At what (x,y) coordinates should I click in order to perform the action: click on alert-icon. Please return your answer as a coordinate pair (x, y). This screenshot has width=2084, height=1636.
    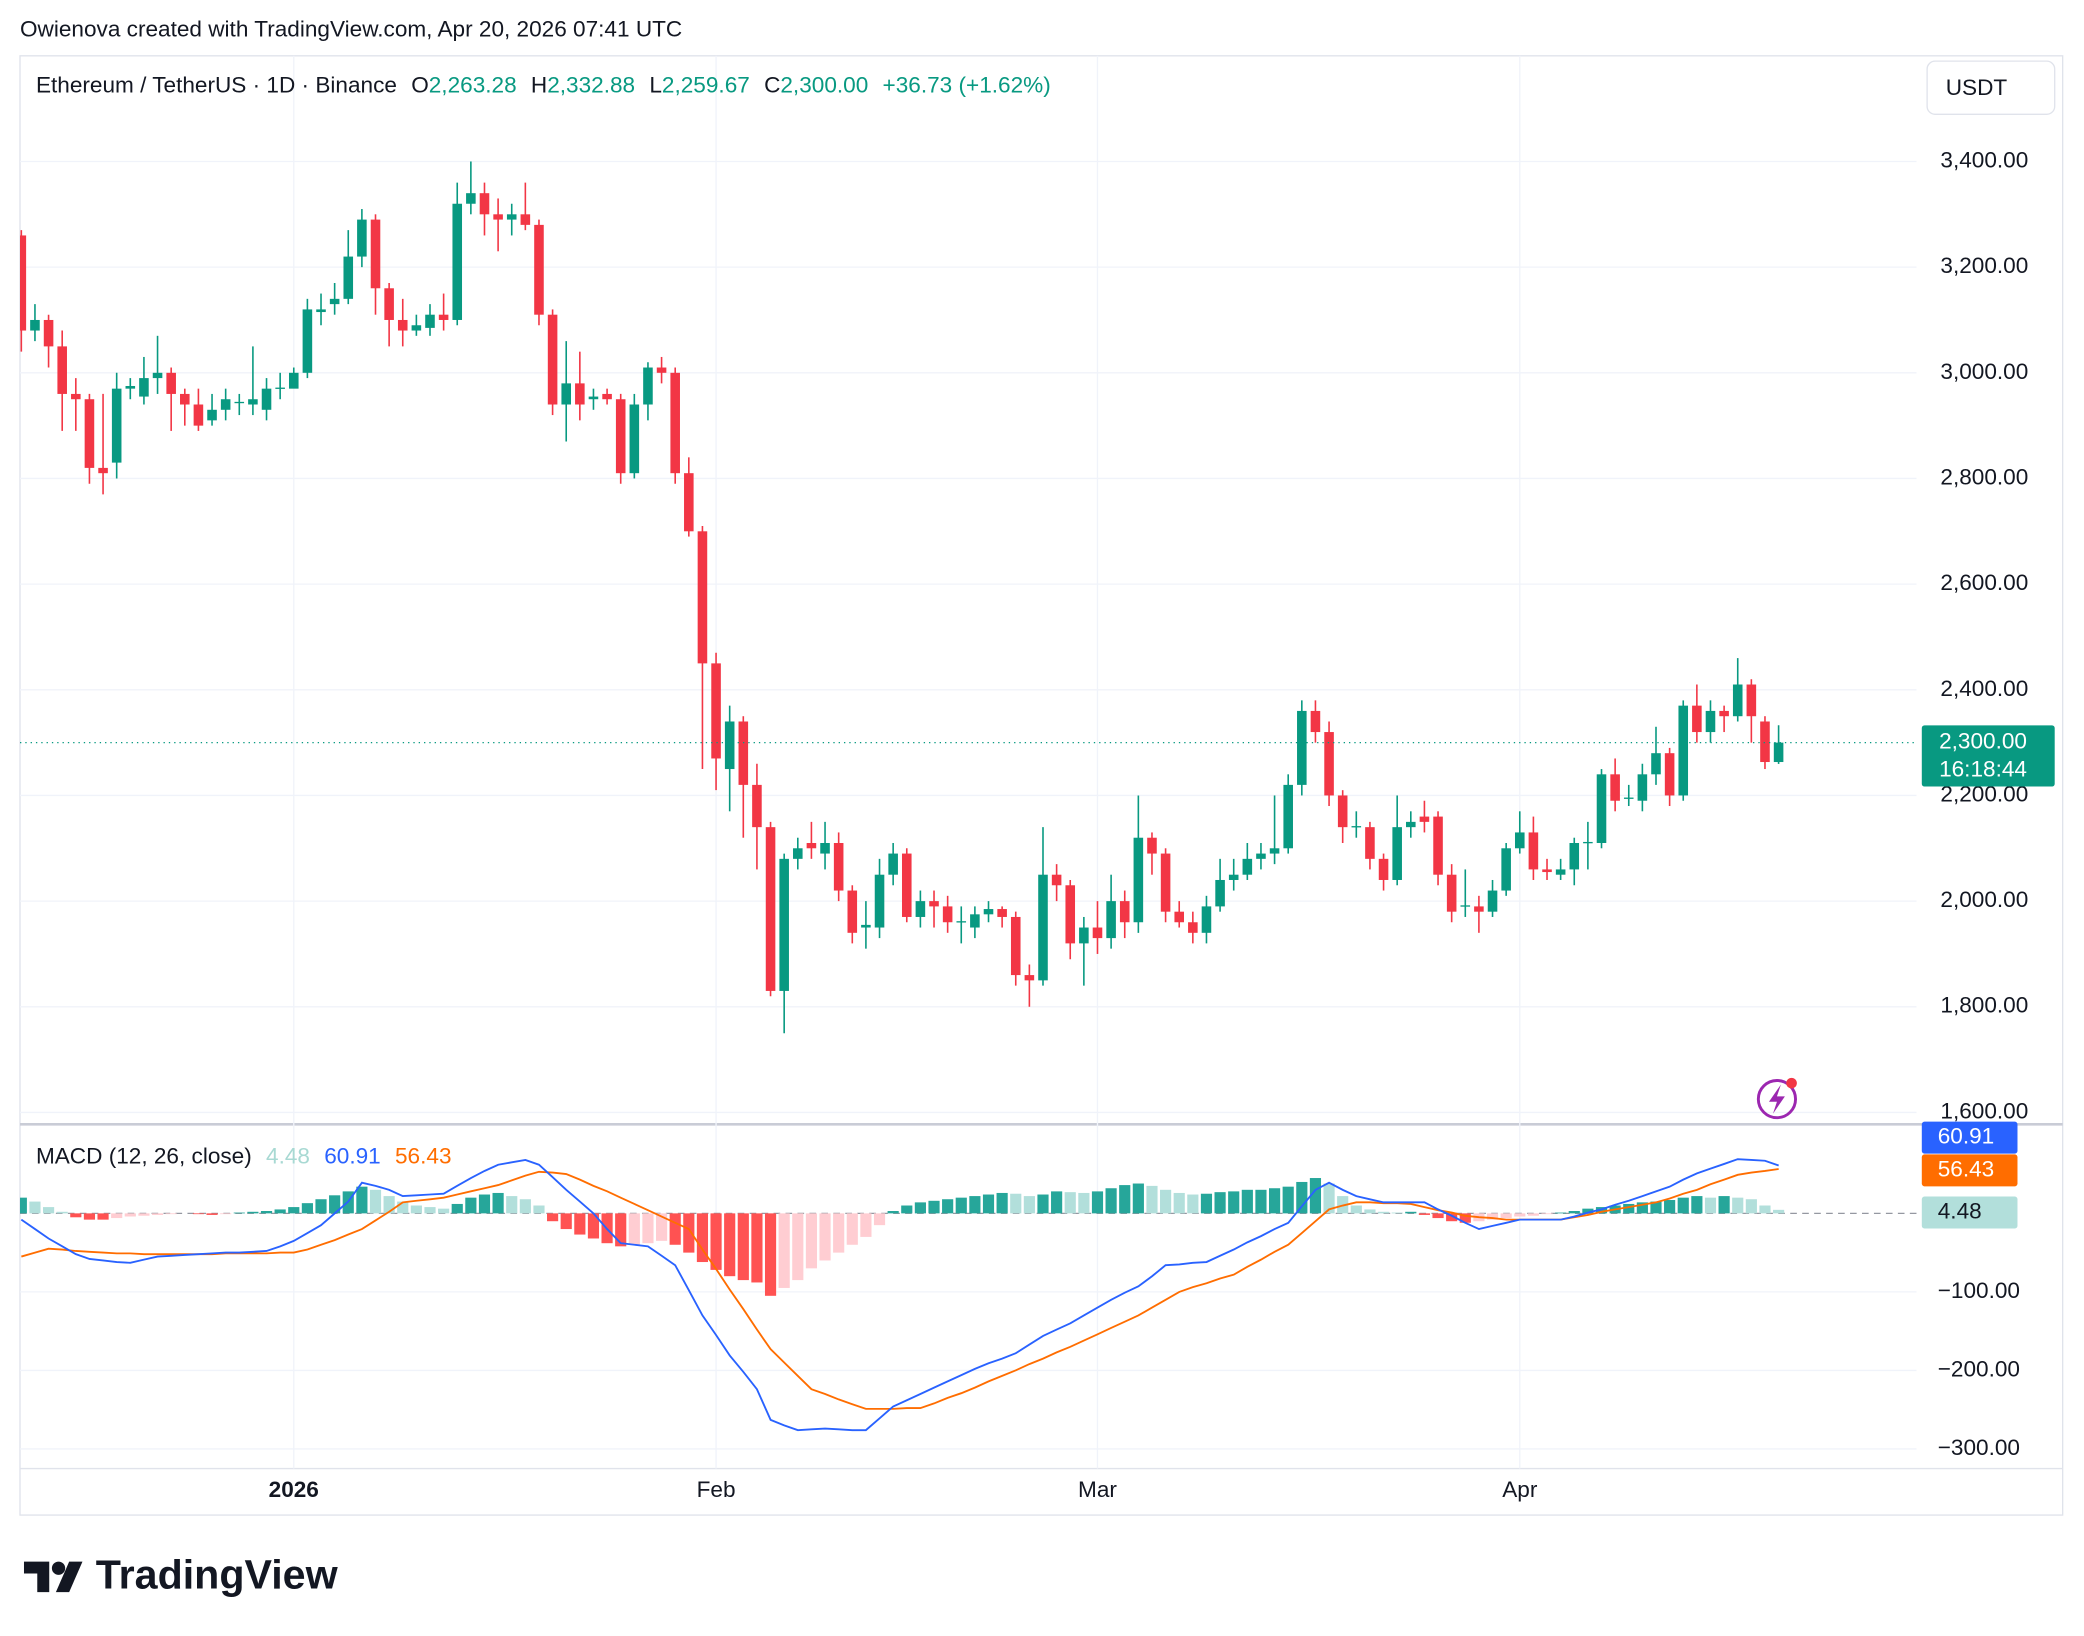
    Looking at the image, I should click on (1777, 1098).